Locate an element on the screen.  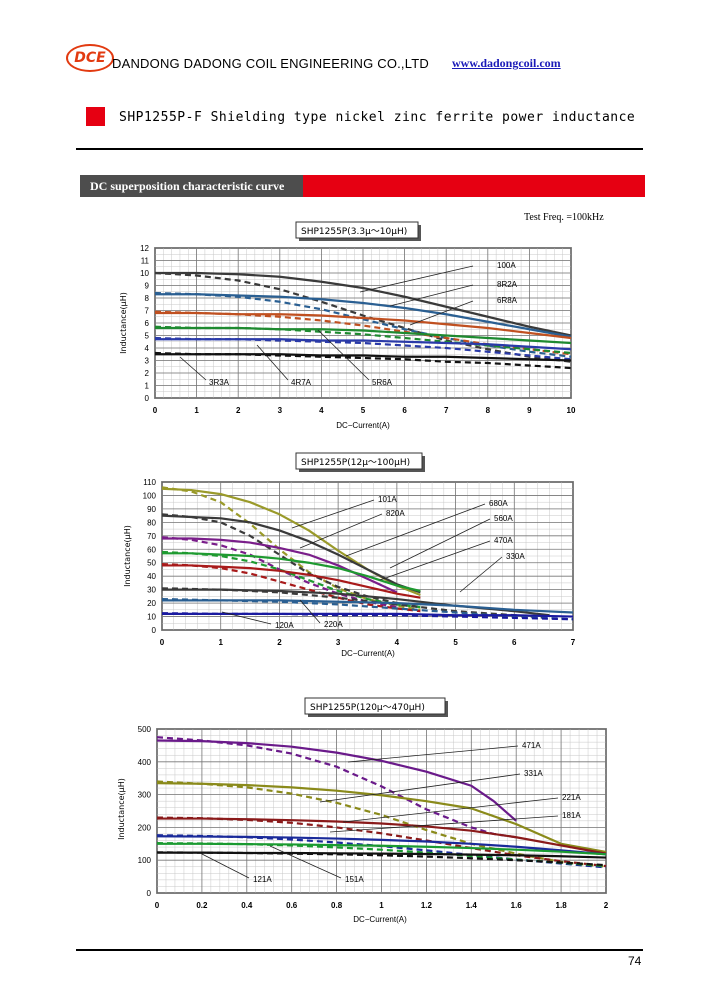
series-line-100A is located at coordinates (363, 304).